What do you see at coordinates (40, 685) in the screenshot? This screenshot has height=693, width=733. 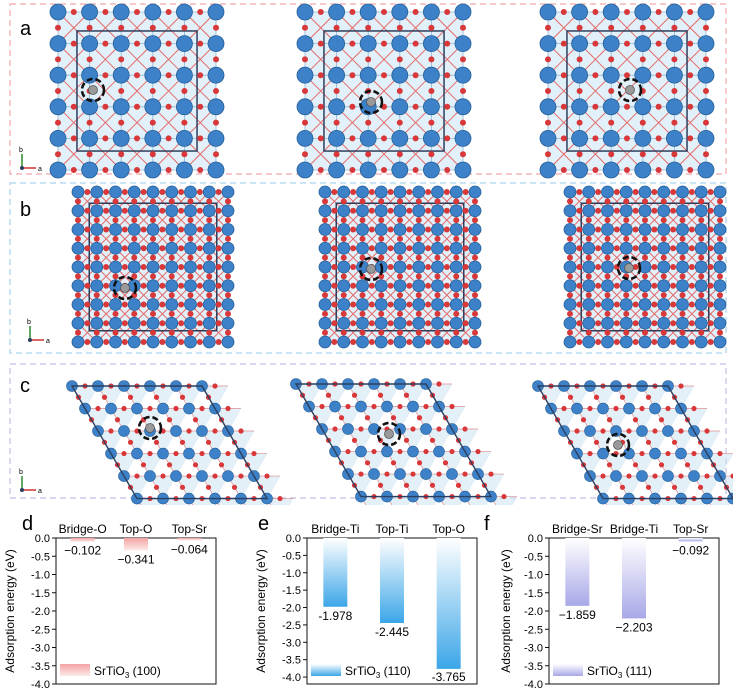 I see `y-tick-label: -4.0` at bounding box center [40, 685].